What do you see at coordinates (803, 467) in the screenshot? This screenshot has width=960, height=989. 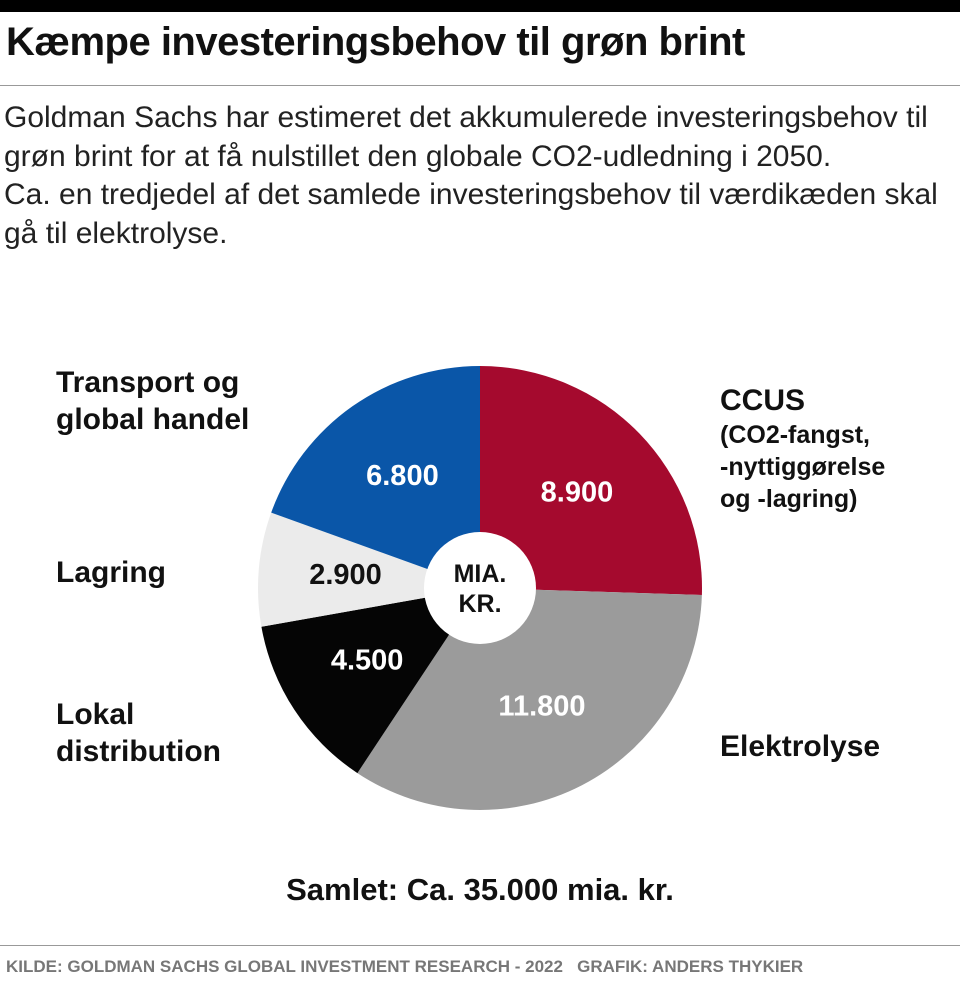 I see `label-ccus-detail-2: -nyttiggørelse` at bounding box center [803, 467].